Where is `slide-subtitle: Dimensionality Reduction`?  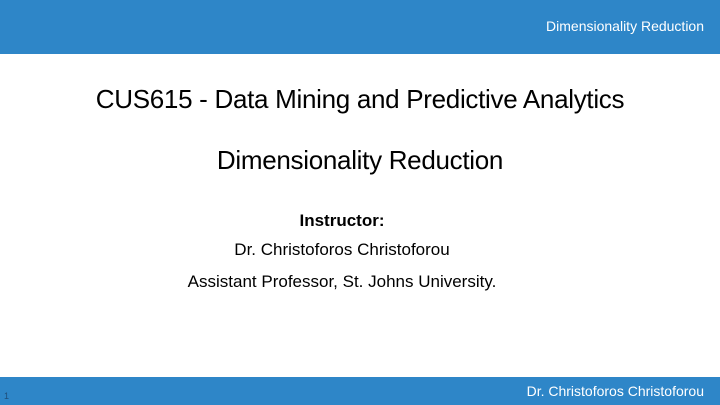 slide-subtitle: Dimensionality Reduction is located at coordinates (360, 160).